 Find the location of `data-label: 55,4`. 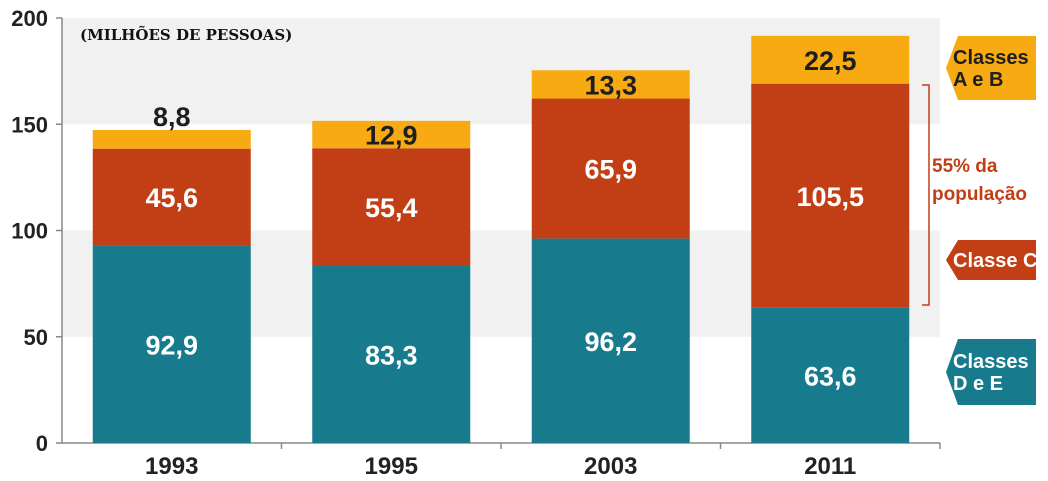

data-label: 55,4 is located at coordinates (391, 208).